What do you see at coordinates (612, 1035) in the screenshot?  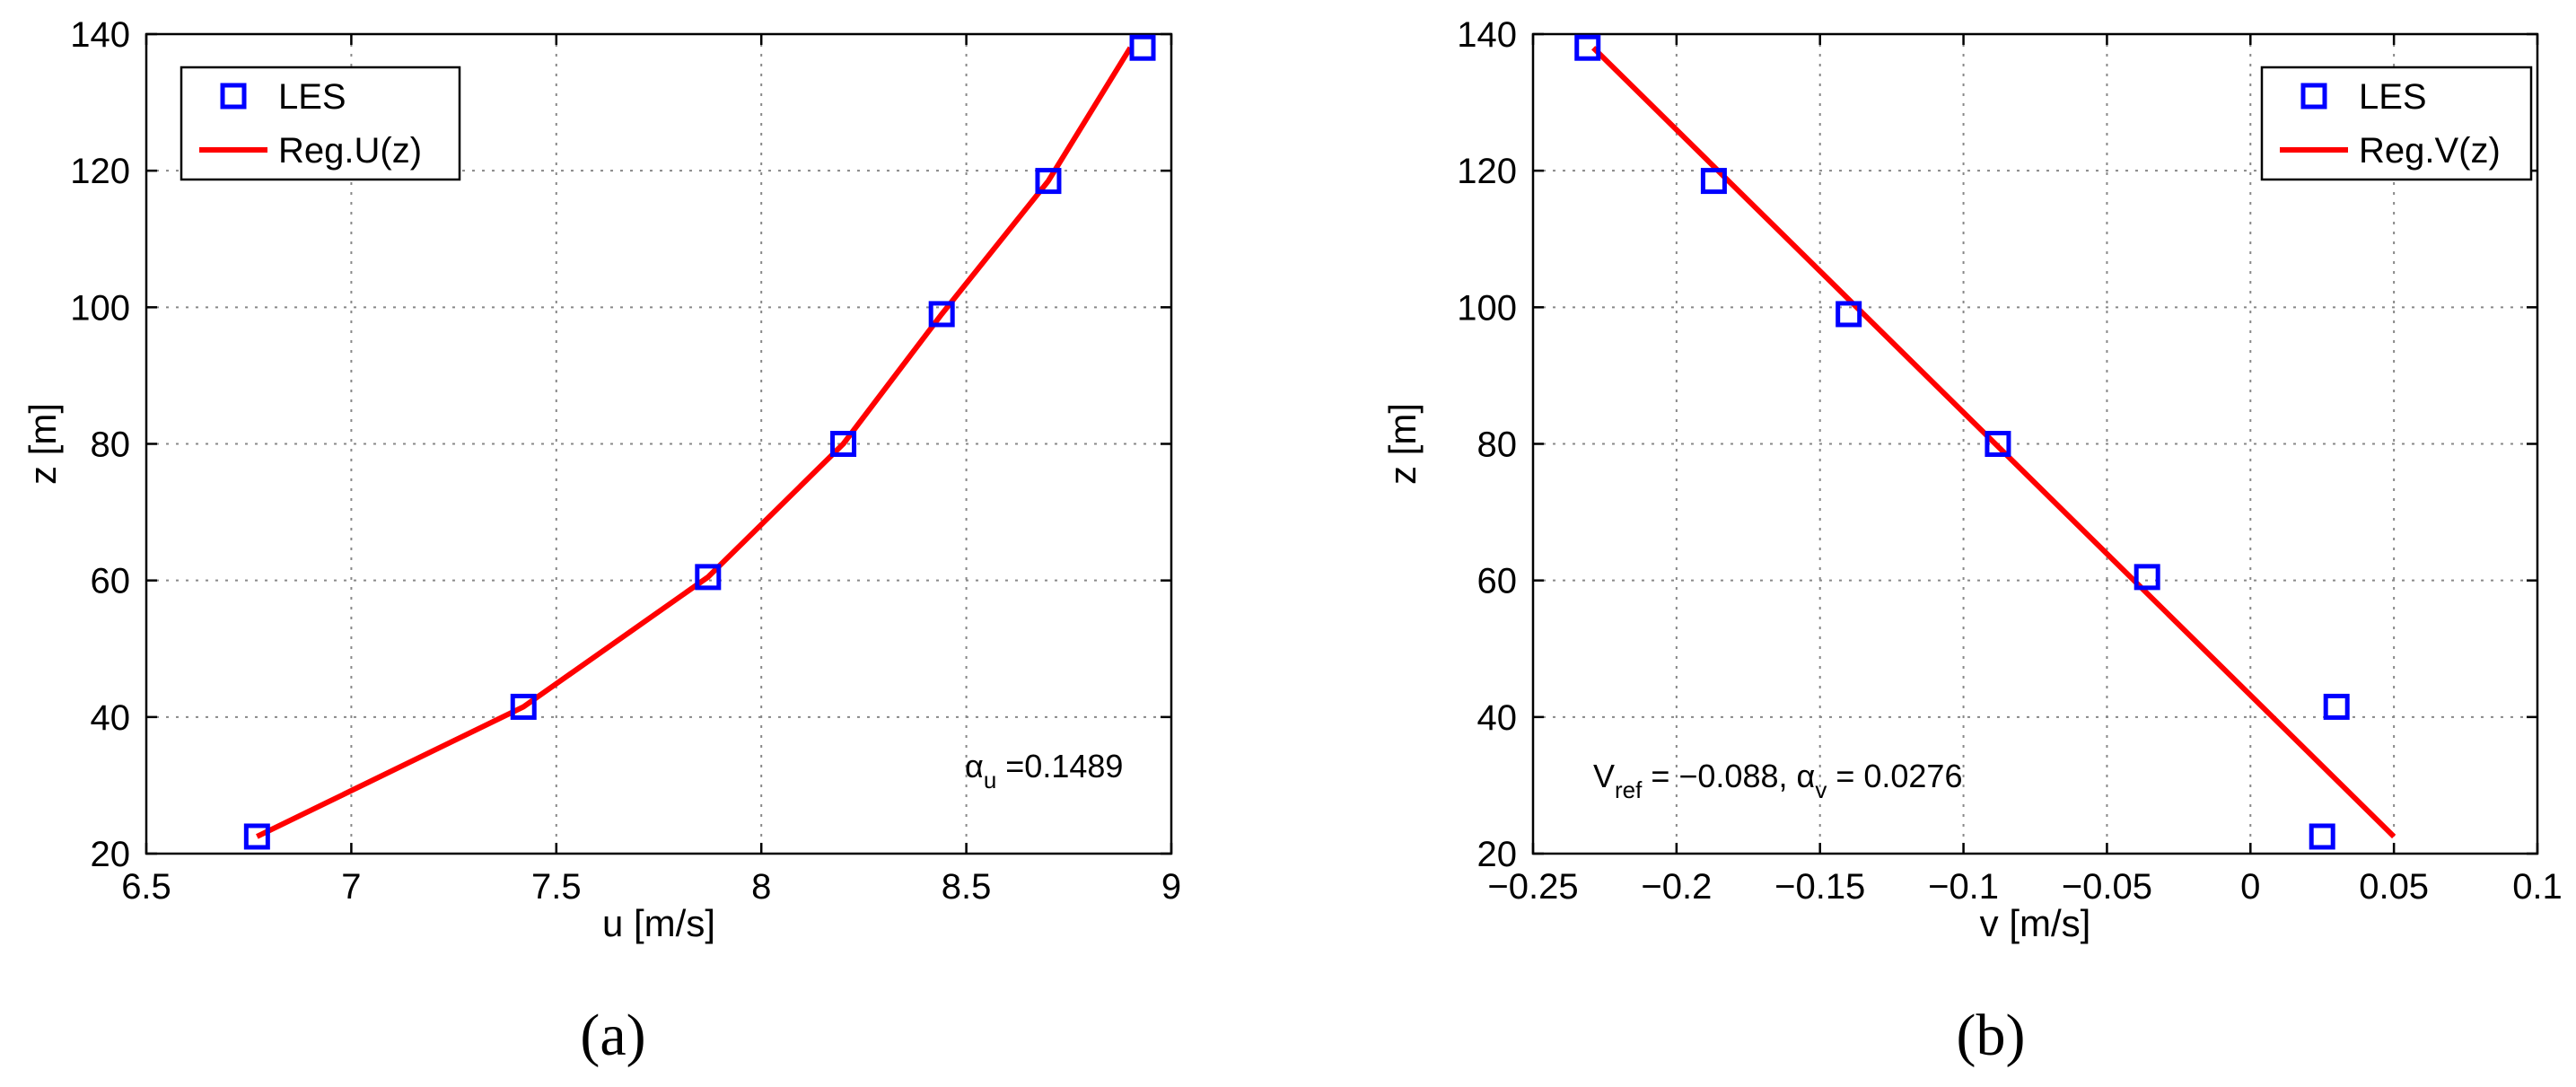 I see `panel-label: (a)` at bounding box center [612, 1035].